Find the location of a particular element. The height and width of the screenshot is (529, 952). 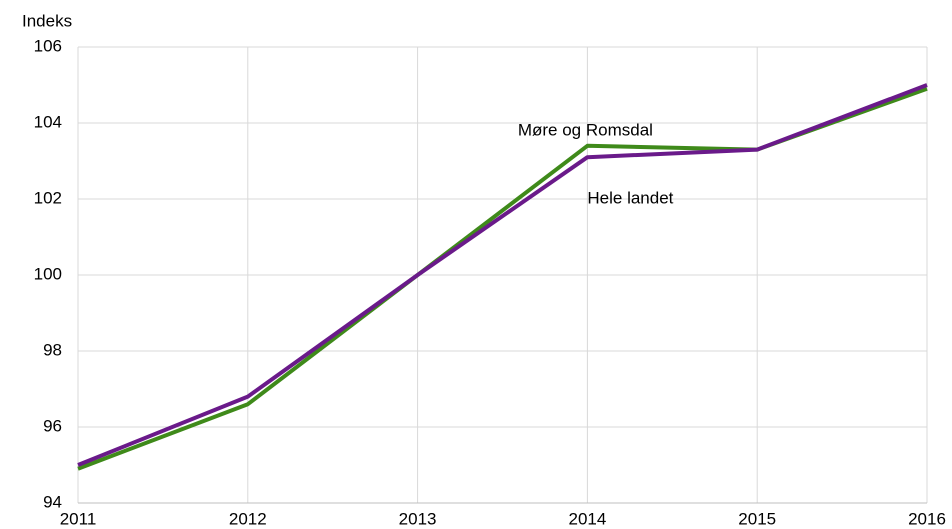

y-tick-label: 100 is located at coordinates (48, 273).